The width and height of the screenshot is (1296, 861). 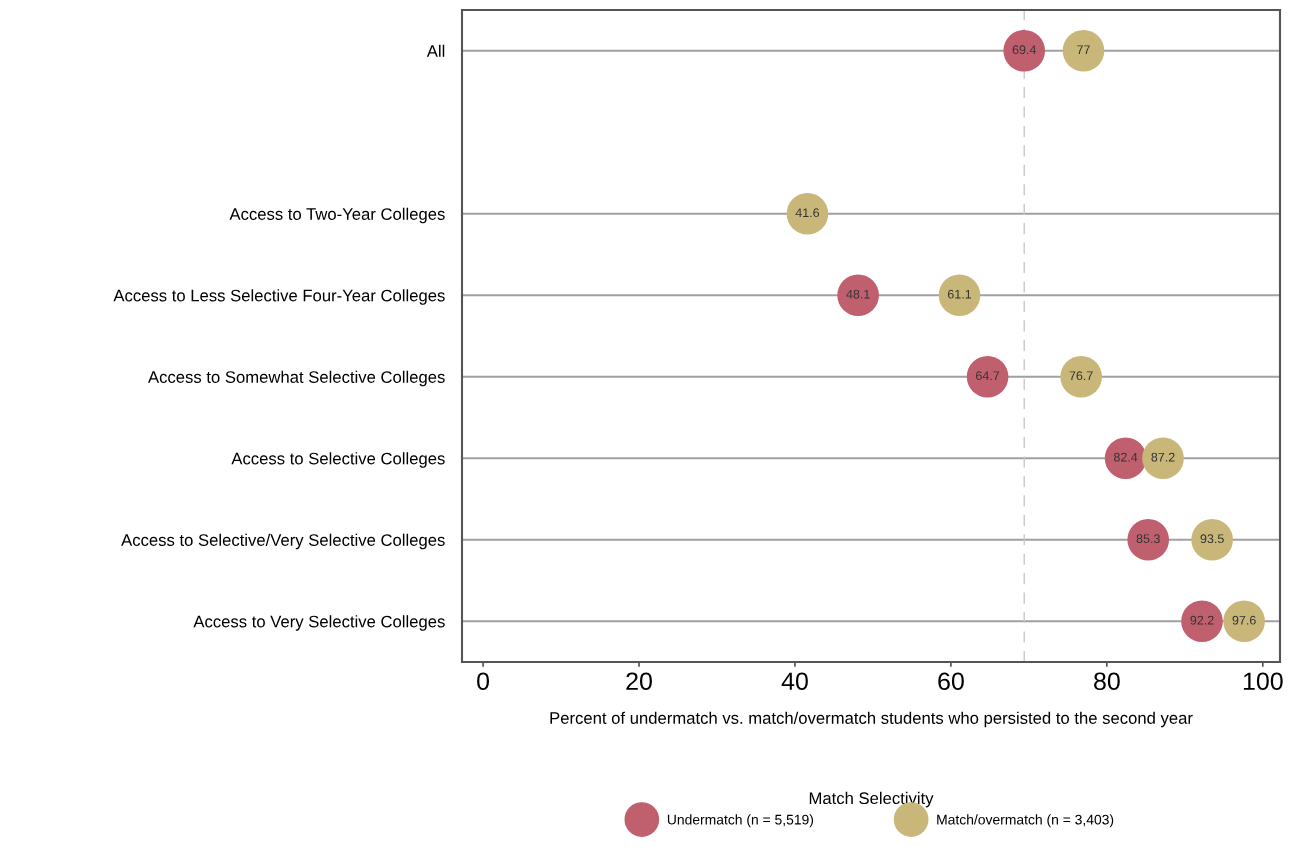 I want to click on y-tick-label: Access to Less Selective Four-Year Colleges, so click(x=279, y=297).